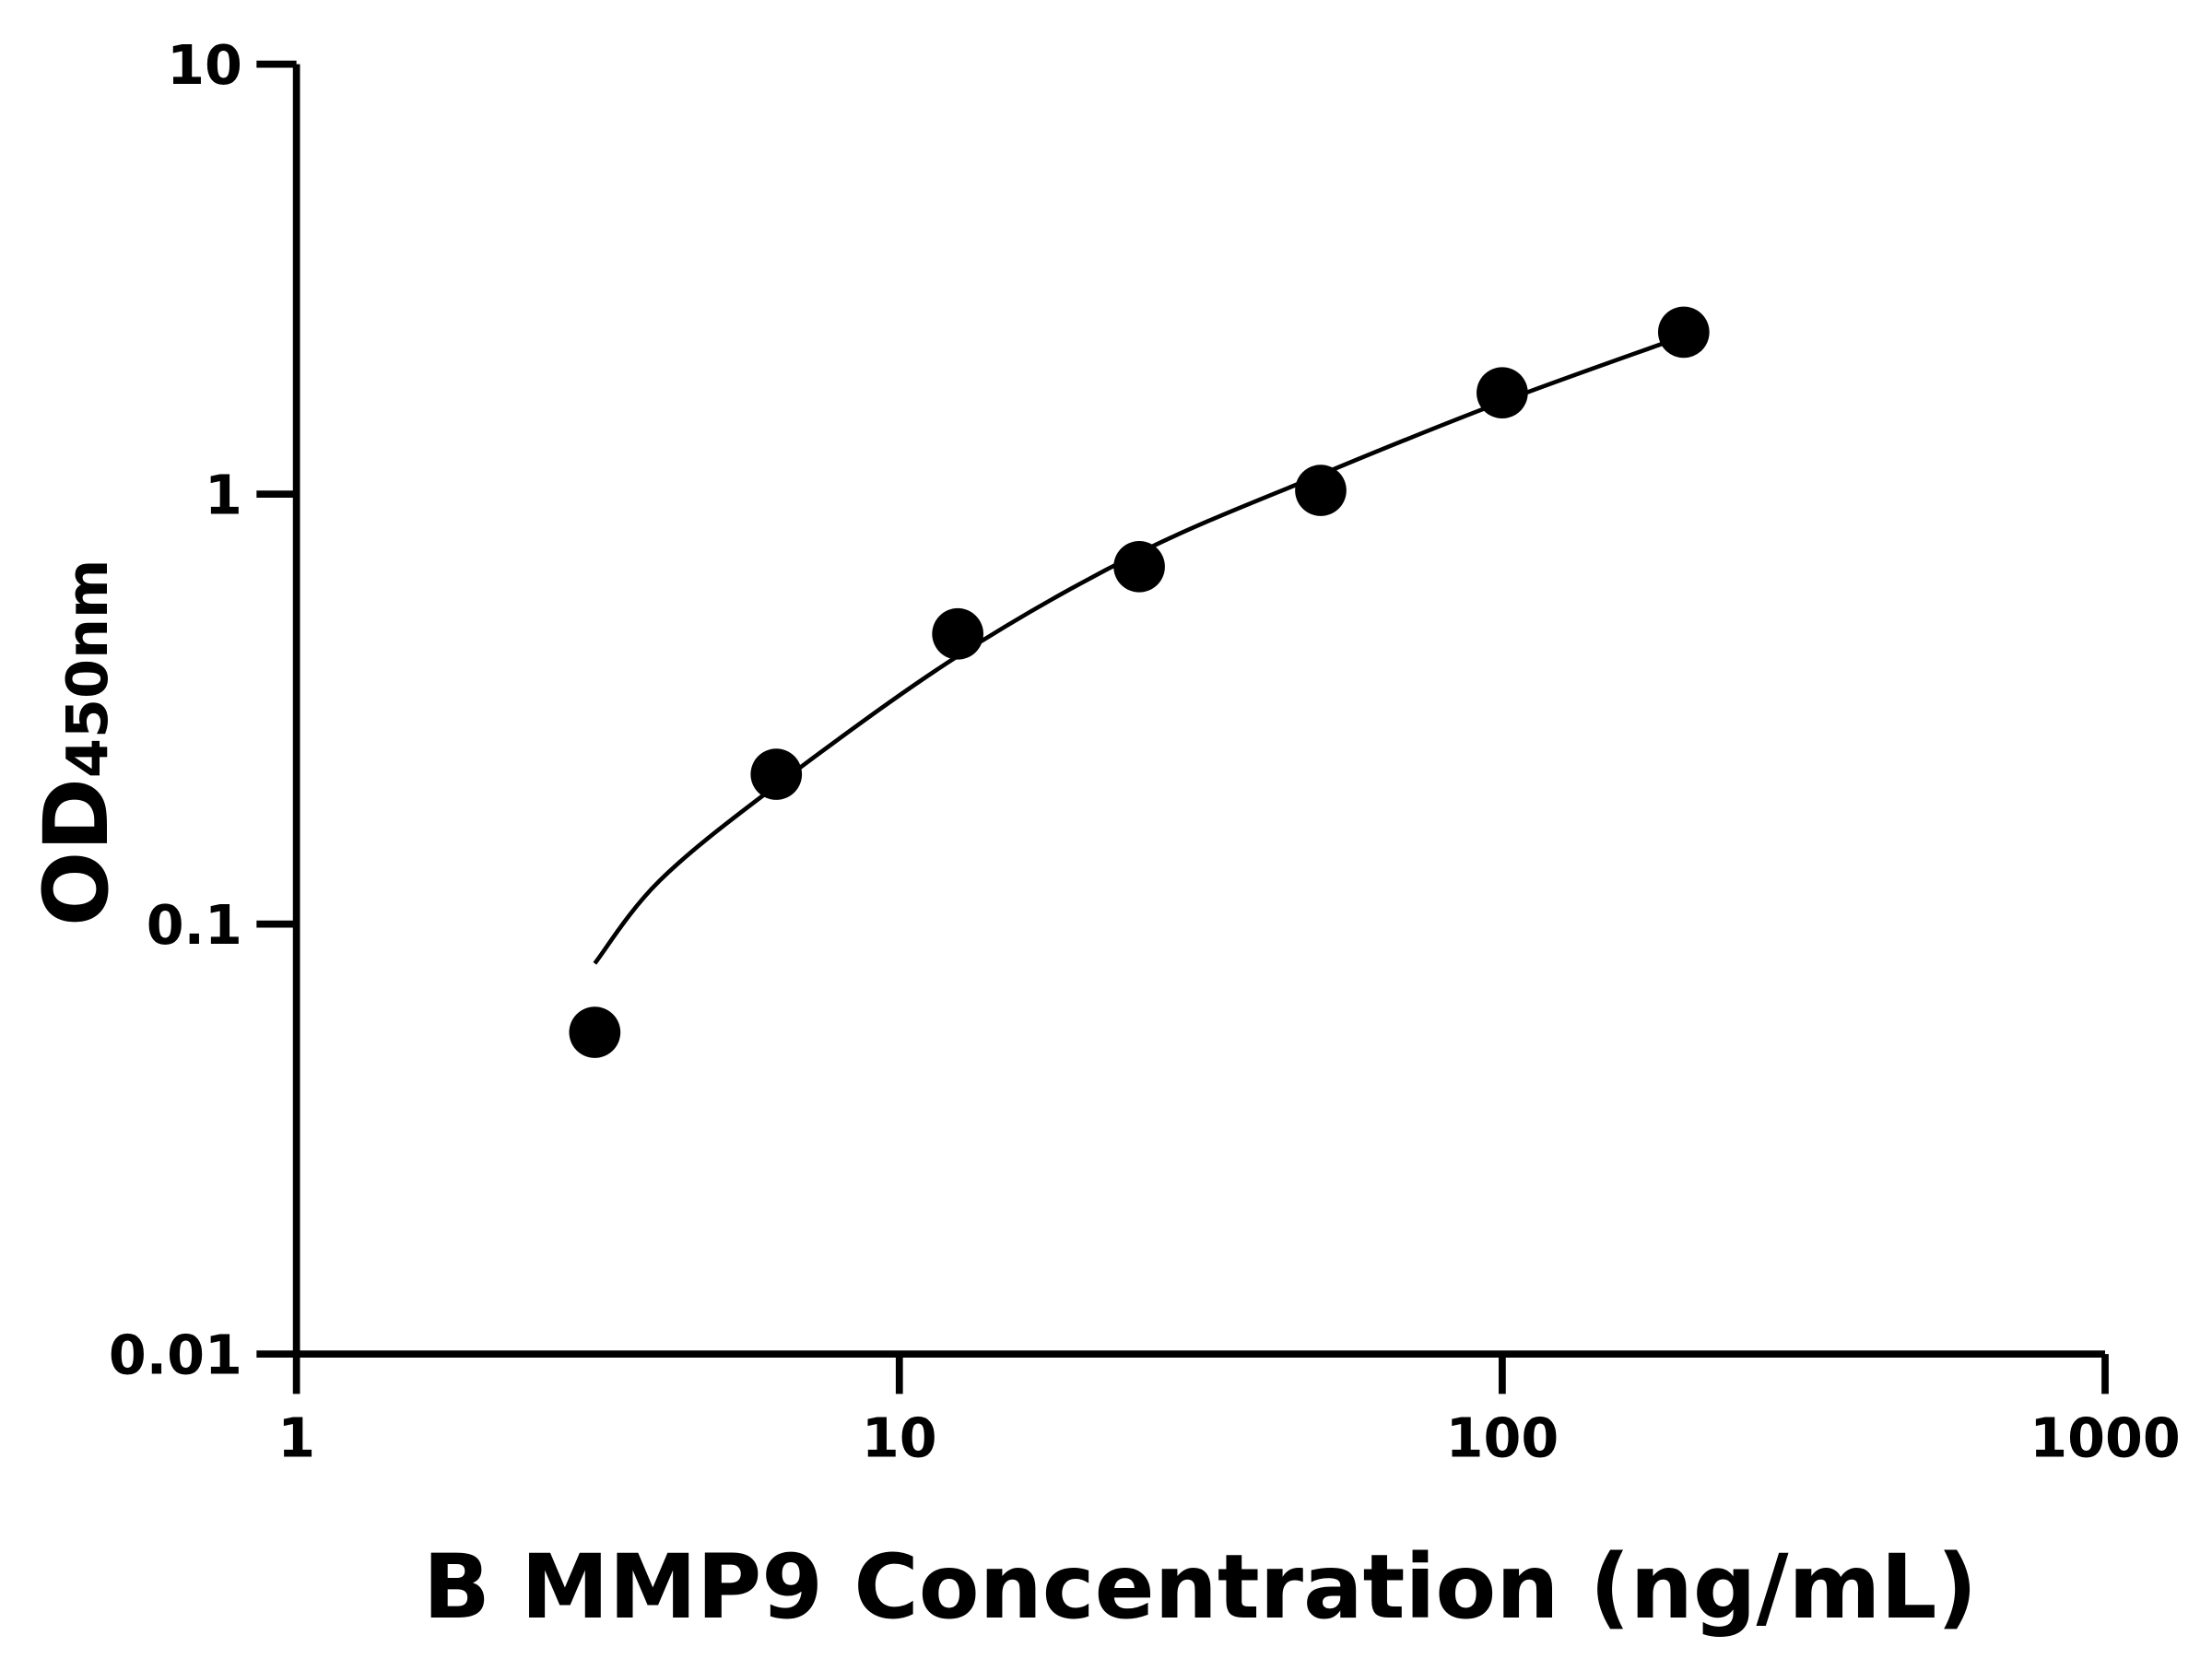 The width and height of the screenshot is (2212, 1659). I want to click on svg-text: OD450nm, so click(76, 743).